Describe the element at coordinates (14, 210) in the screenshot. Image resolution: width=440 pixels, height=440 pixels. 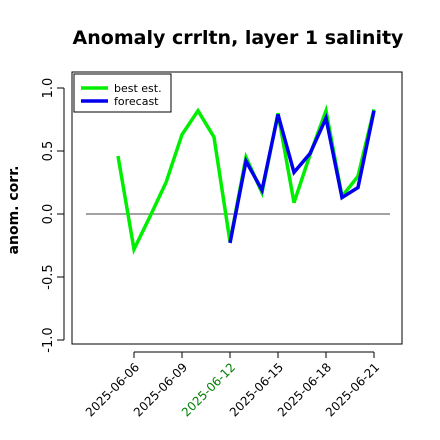
I see `y-axis-label: anom. corr.` at that location.